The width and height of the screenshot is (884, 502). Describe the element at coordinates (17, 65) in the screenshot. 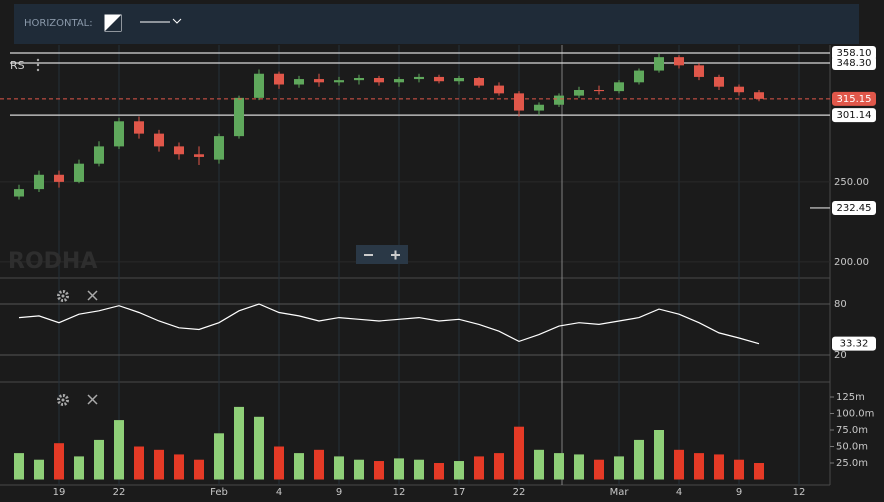

I see `symbol: RS` at that location.